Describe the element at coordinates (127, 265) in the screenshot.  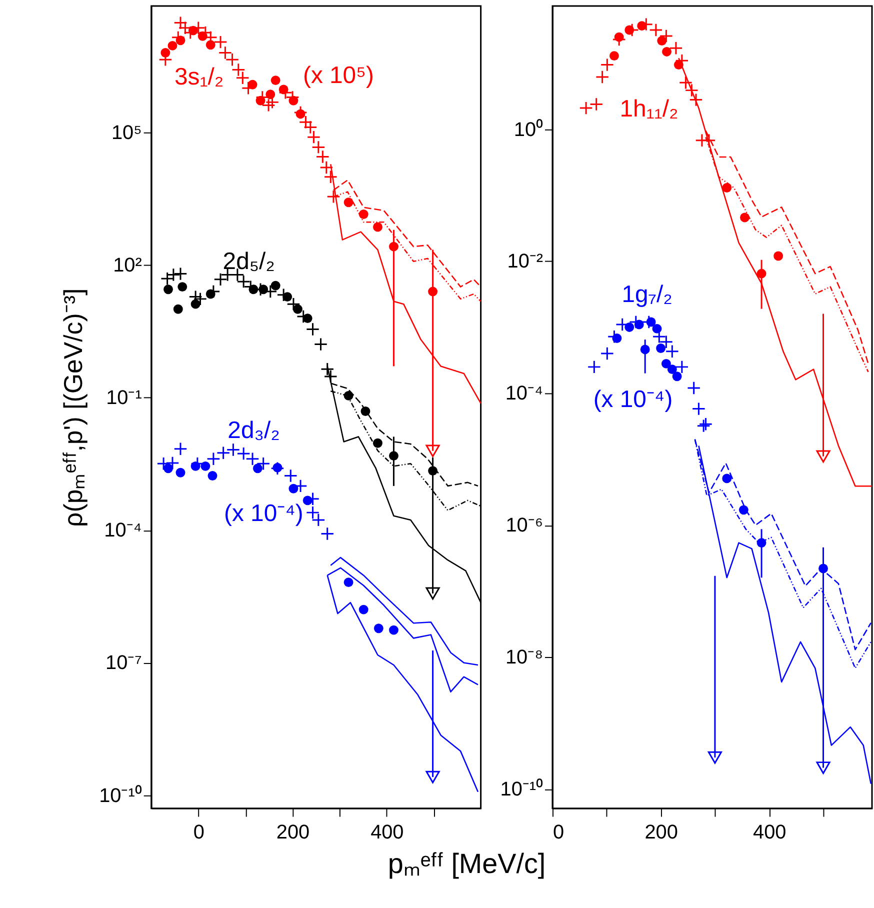
I see `y-tick-label: 10²` at that location.